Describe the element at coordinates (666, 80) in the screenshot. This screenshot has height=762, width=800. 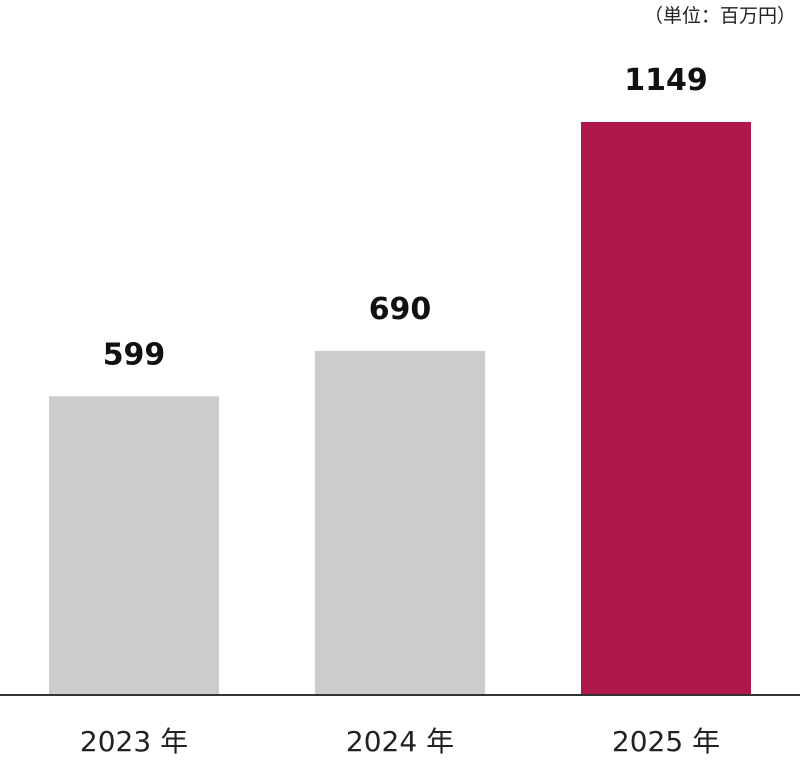
I see `value-label-2: 1149` at that location.